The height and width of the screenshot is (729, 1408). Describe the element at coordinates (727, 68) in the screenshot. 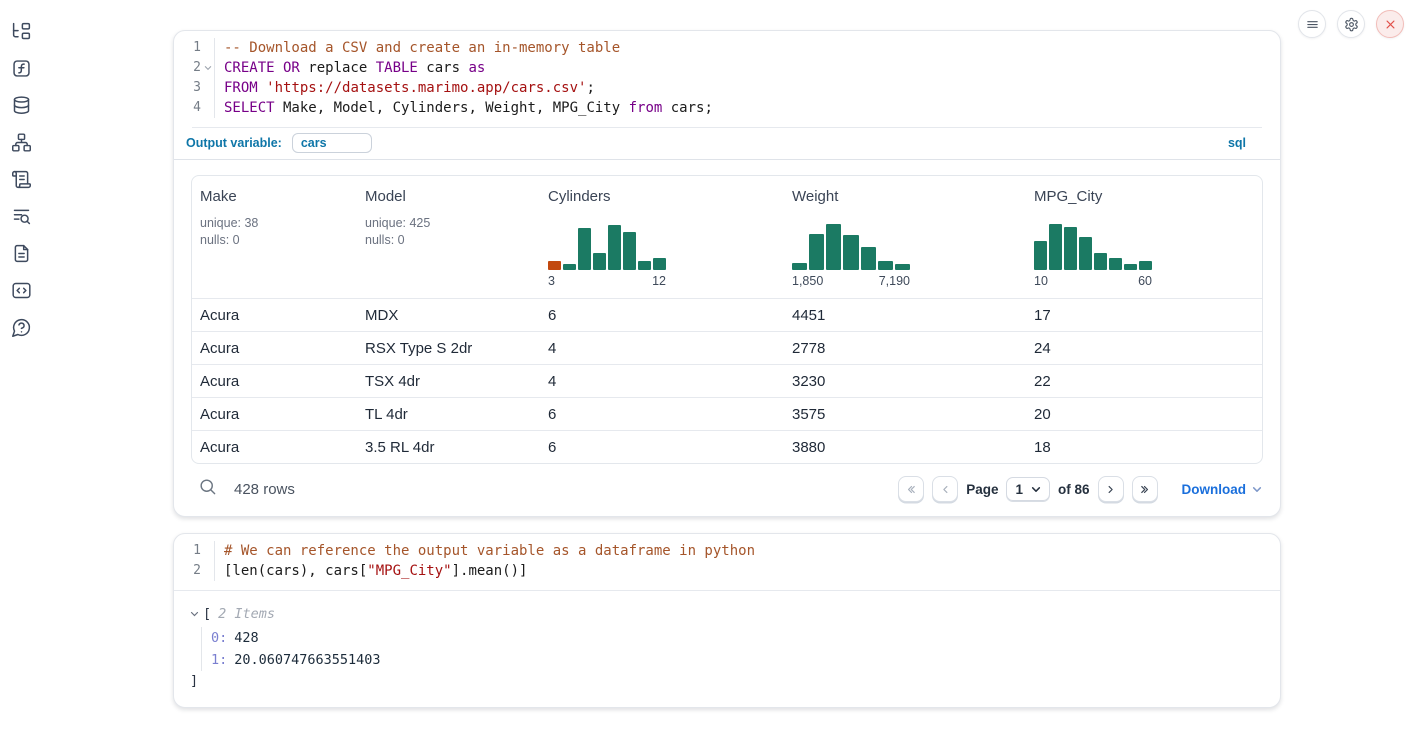

I see `code-line: 2 CREATE OR replace TABLE cars as` at that location.